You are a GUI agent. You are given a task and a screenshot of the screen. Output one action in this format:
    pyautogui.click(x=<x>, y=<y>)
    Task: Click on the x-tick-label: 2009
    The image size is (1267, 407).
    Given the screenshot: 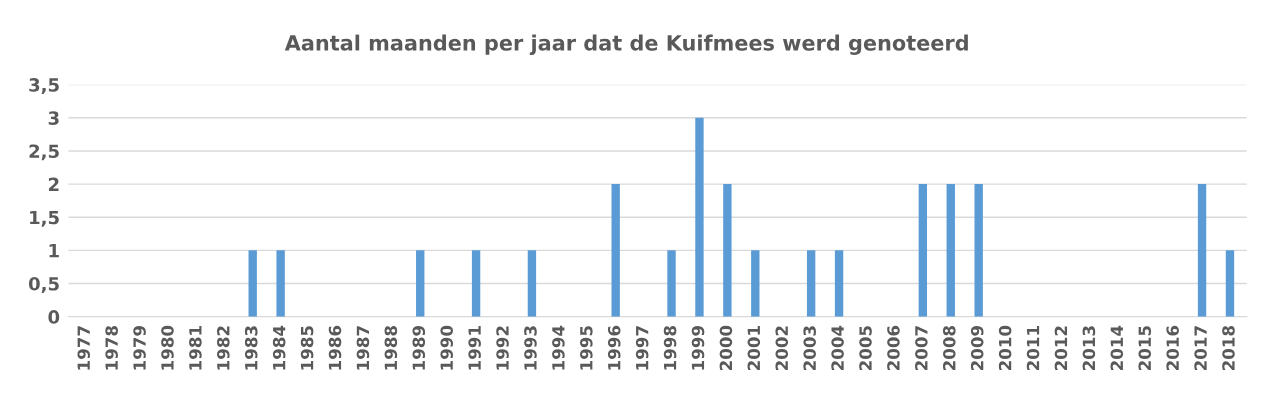 What is the action you would take?
    pyautogui.click(x=977, y=348)
    